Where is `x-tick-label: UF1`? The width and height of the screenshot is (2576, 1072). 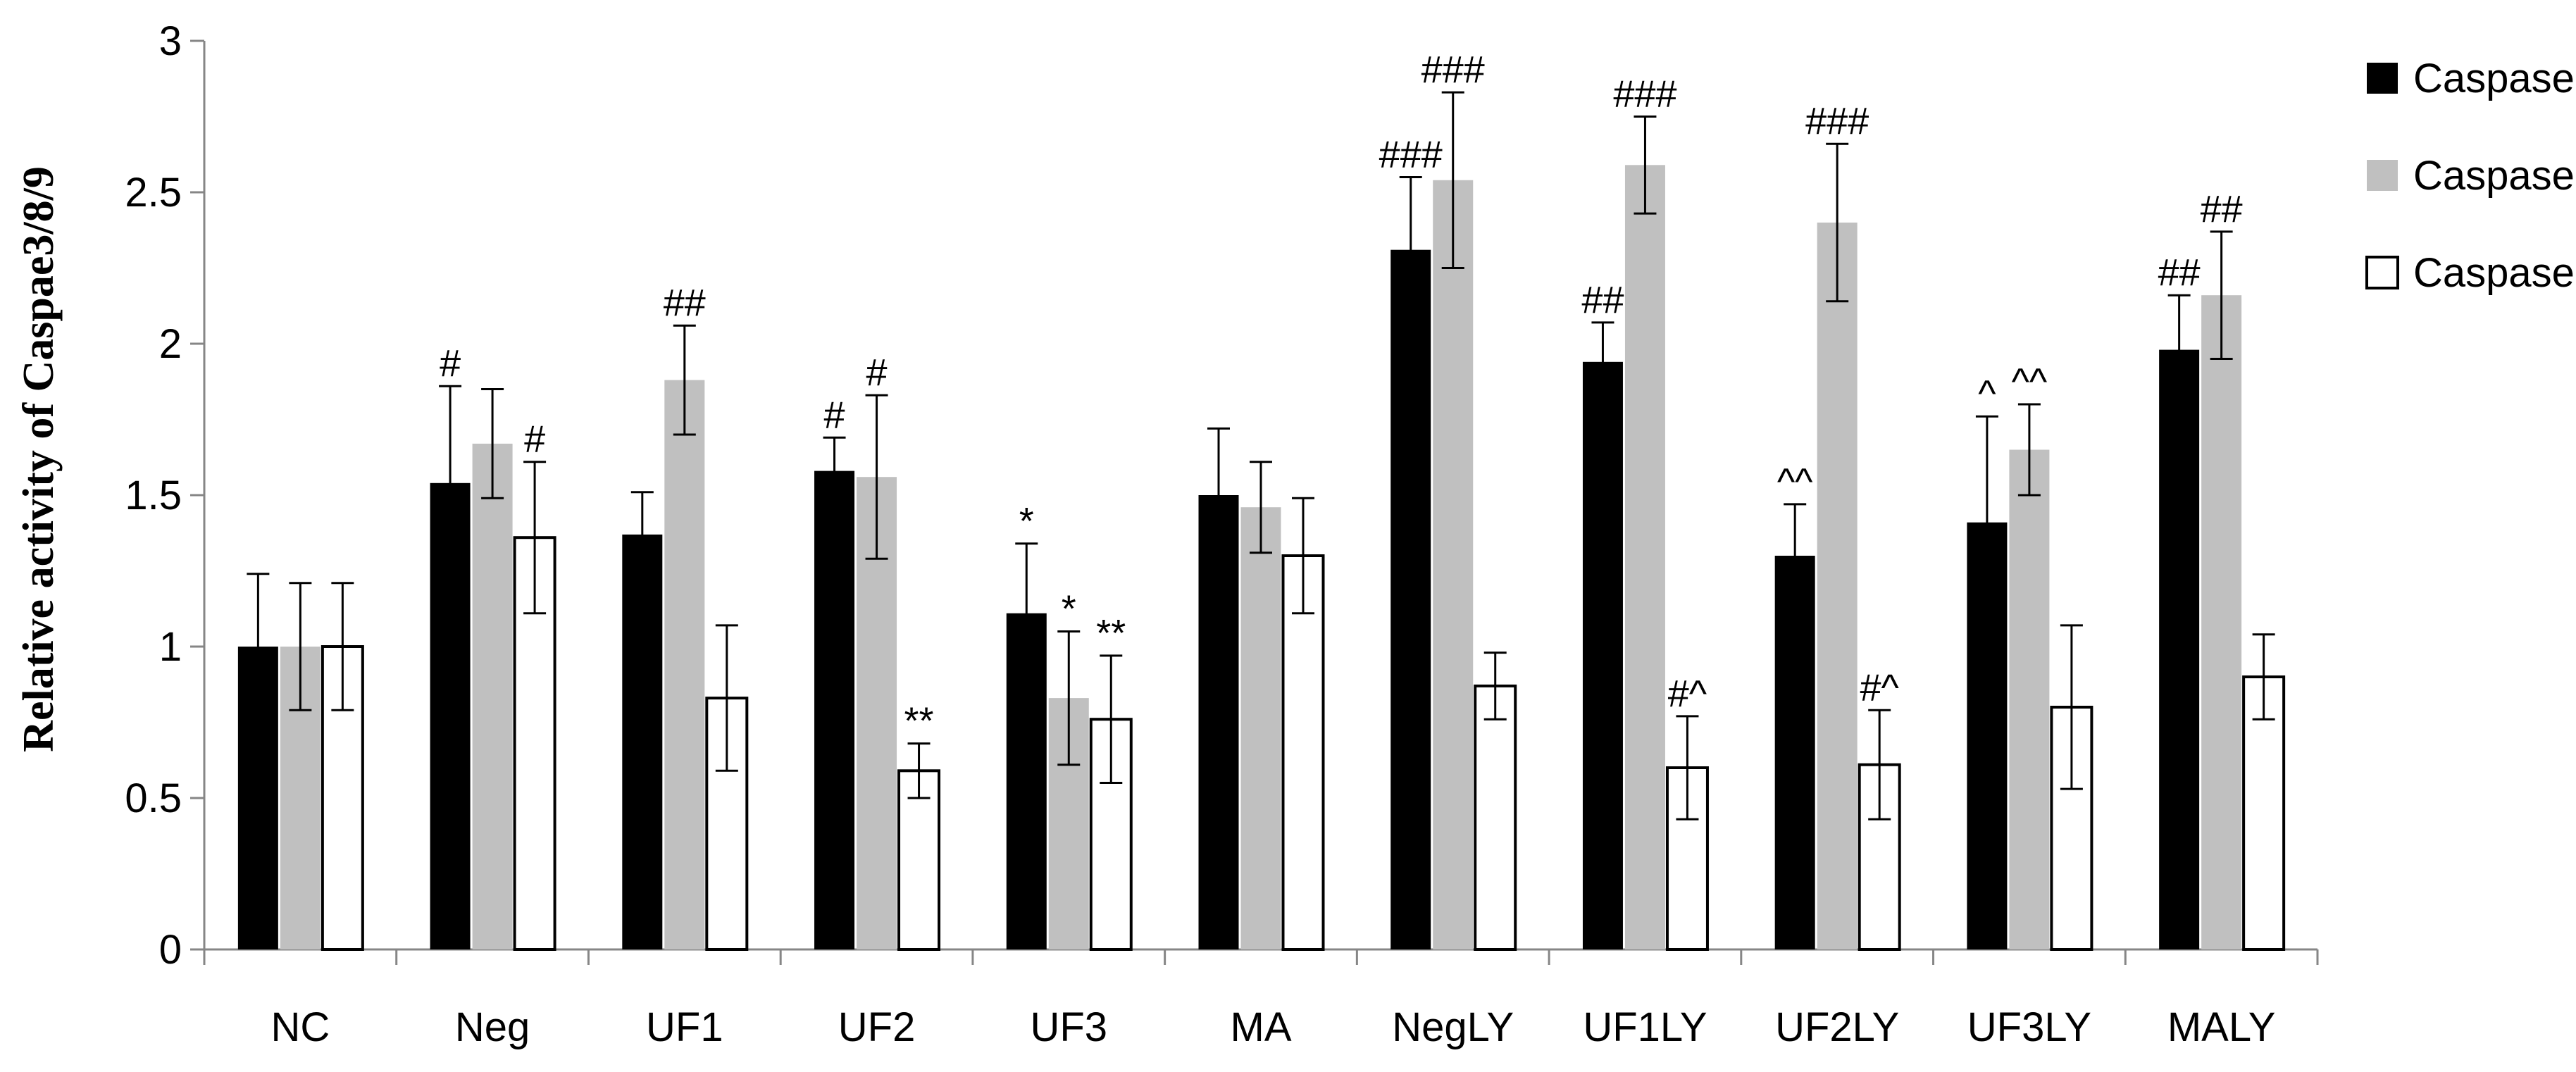
x-tick-label: UF1 is located at coordinates (684, 1027).